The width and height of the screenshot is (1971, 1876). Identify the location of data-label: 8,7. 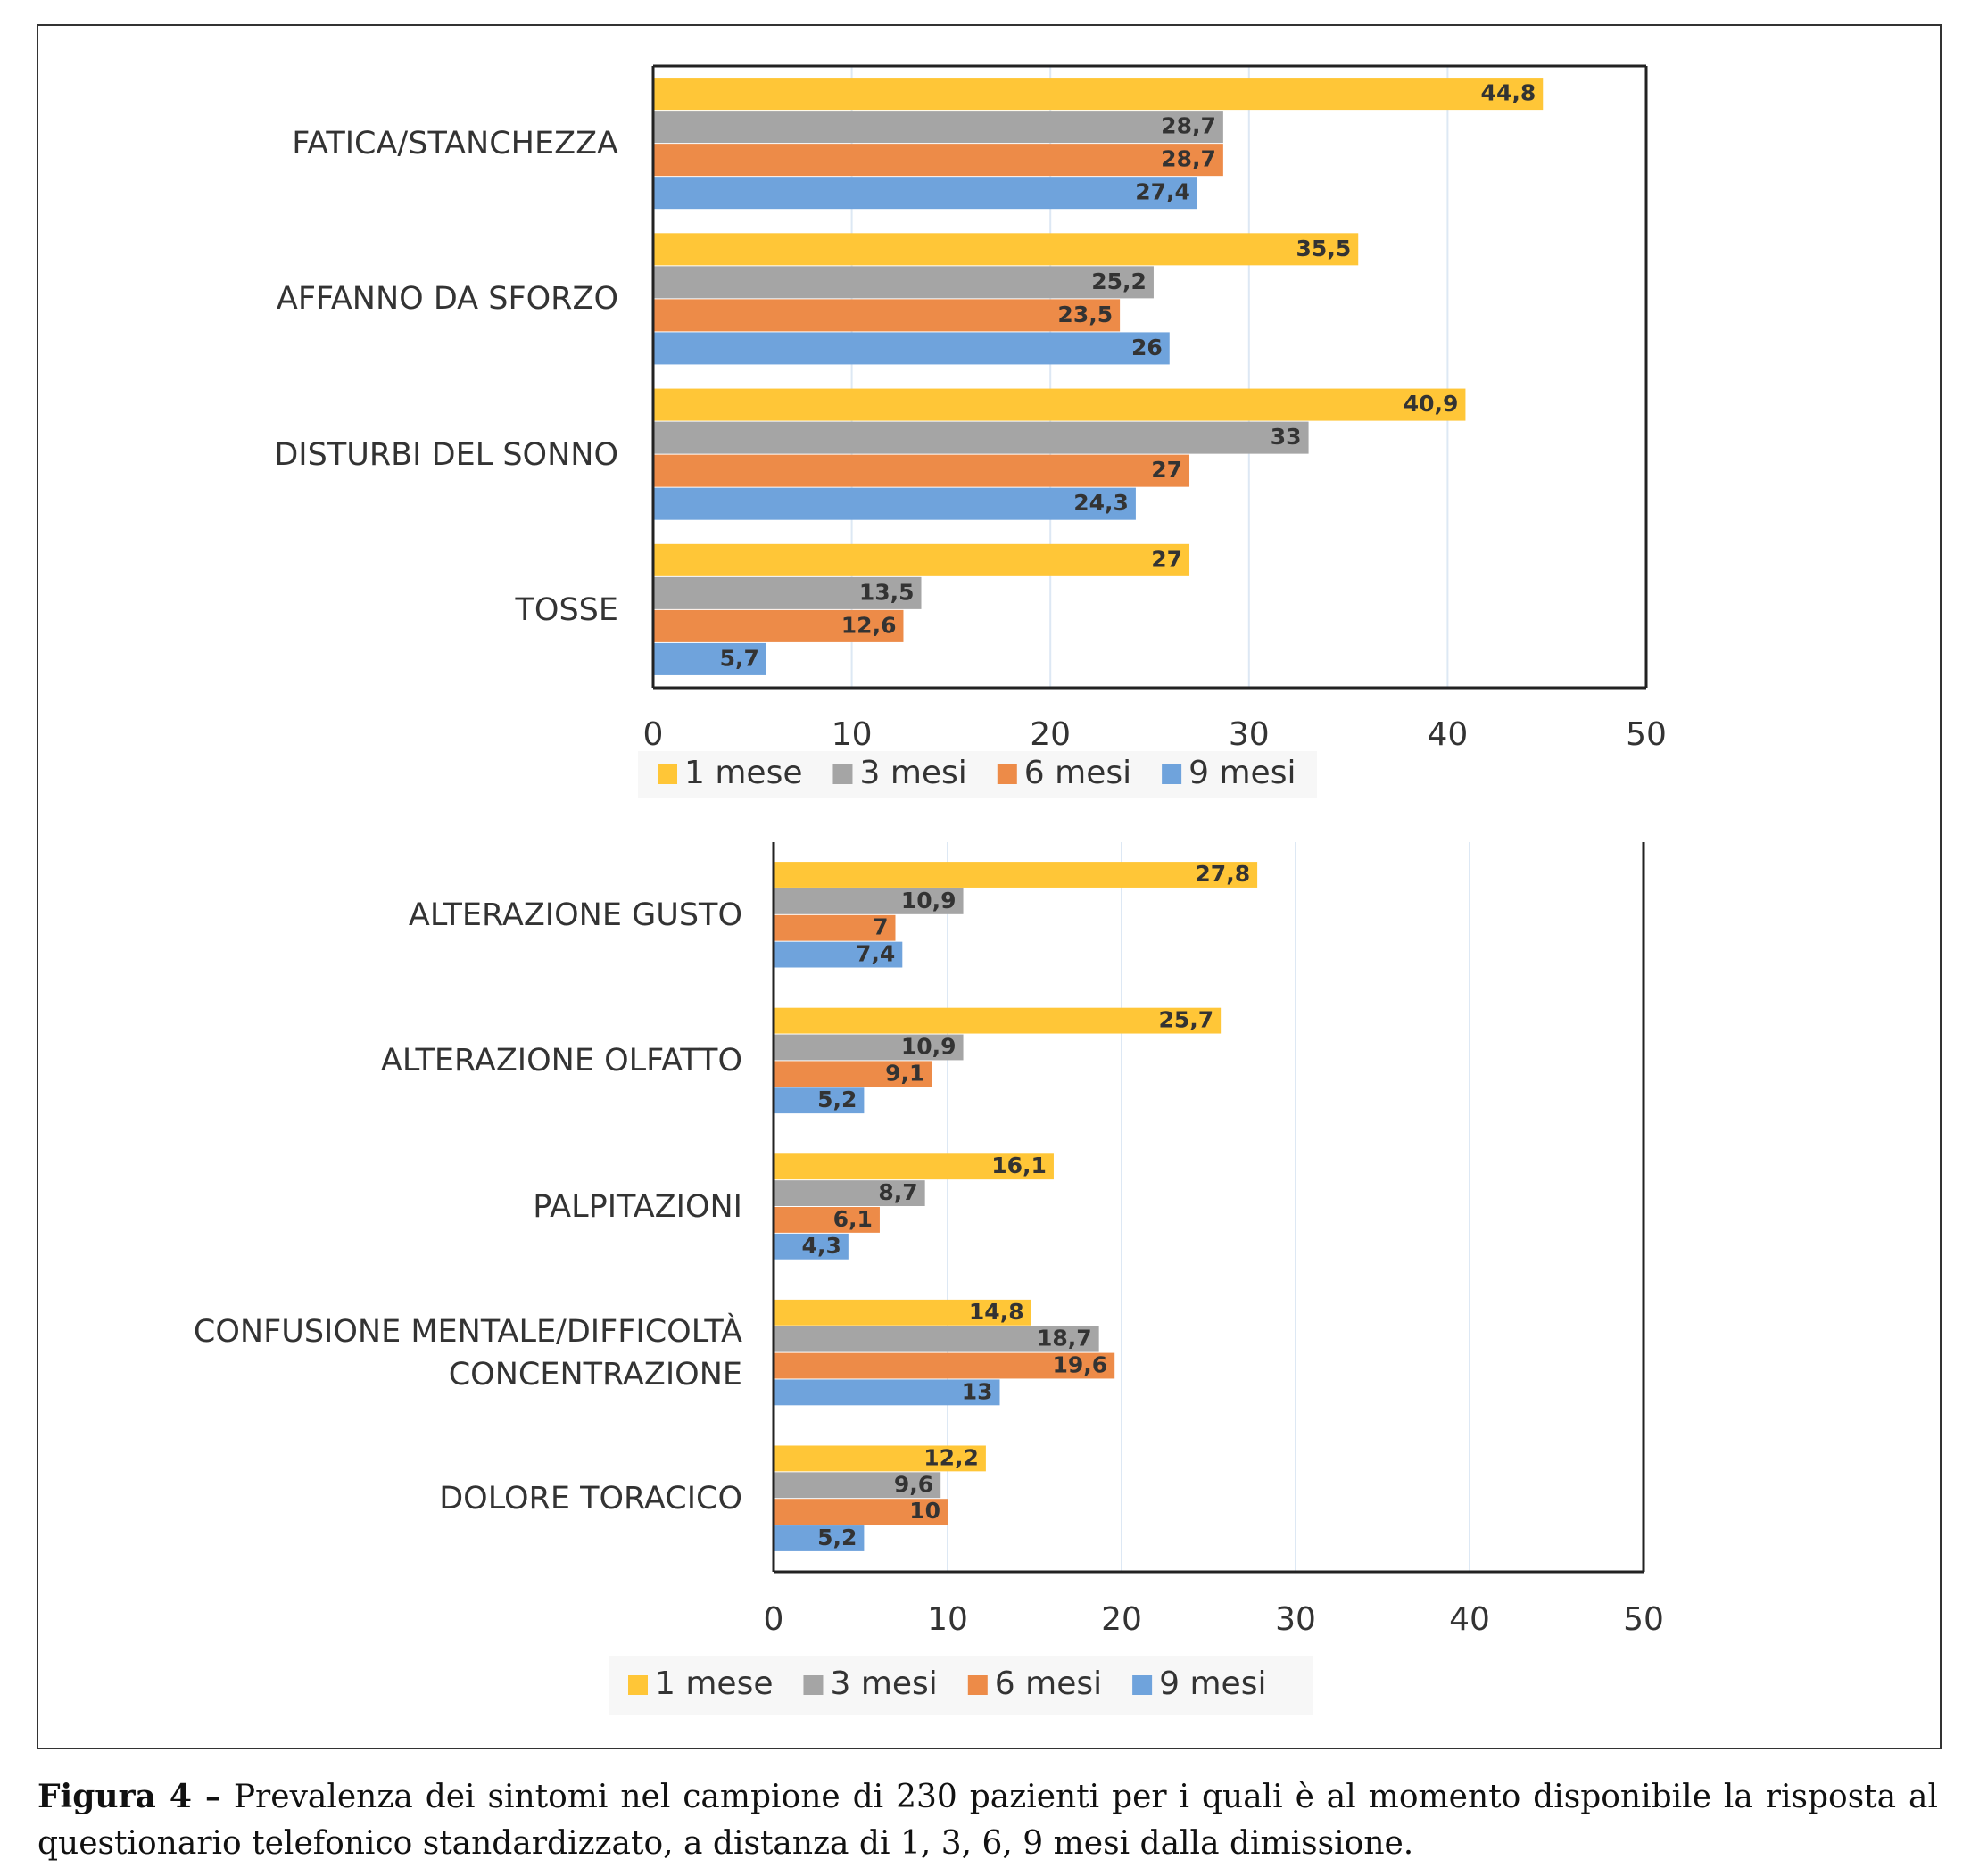
(898, 1192).